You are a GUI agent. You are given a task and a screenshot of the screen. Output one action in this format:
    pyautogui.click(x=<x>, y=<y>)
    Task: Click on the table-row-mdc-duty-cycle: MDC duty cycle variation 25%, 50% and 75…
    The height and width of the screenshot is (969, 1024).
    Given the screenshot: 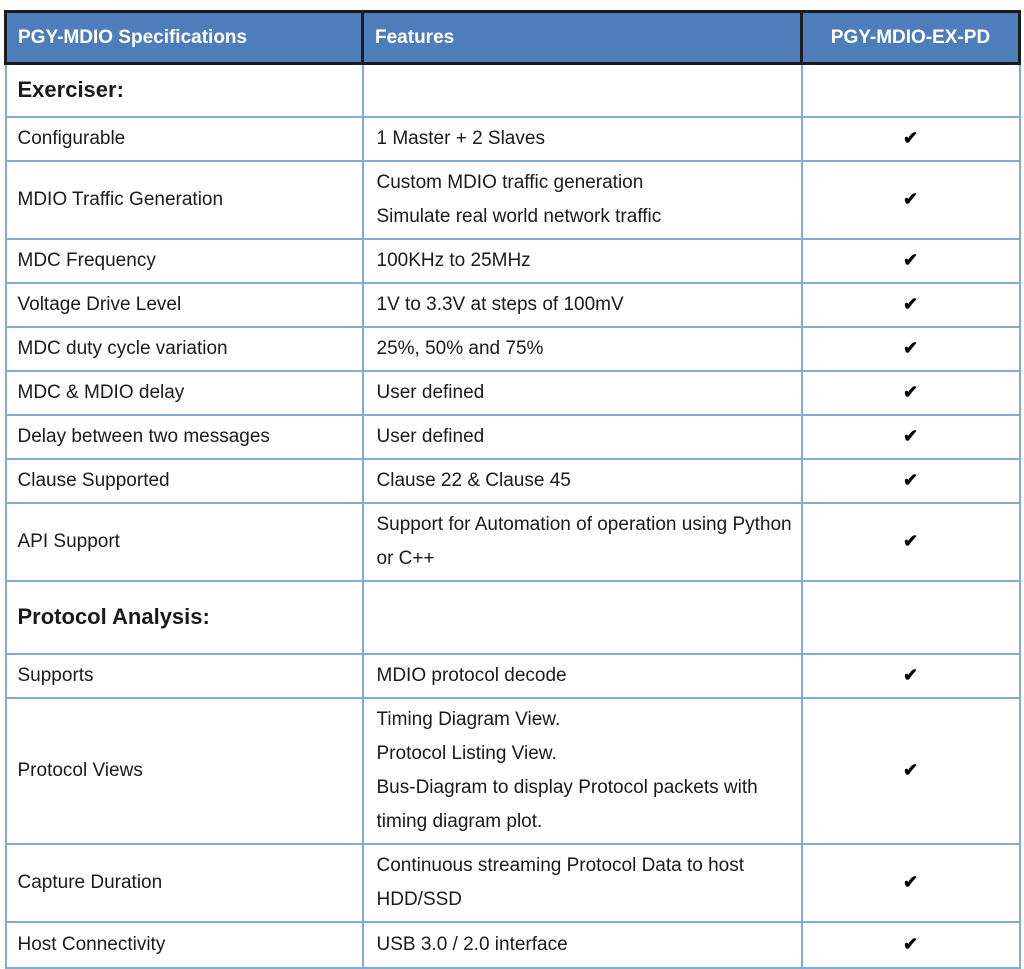 What is the action you would take?
    pyautogui.click(x=512, y=348)
    